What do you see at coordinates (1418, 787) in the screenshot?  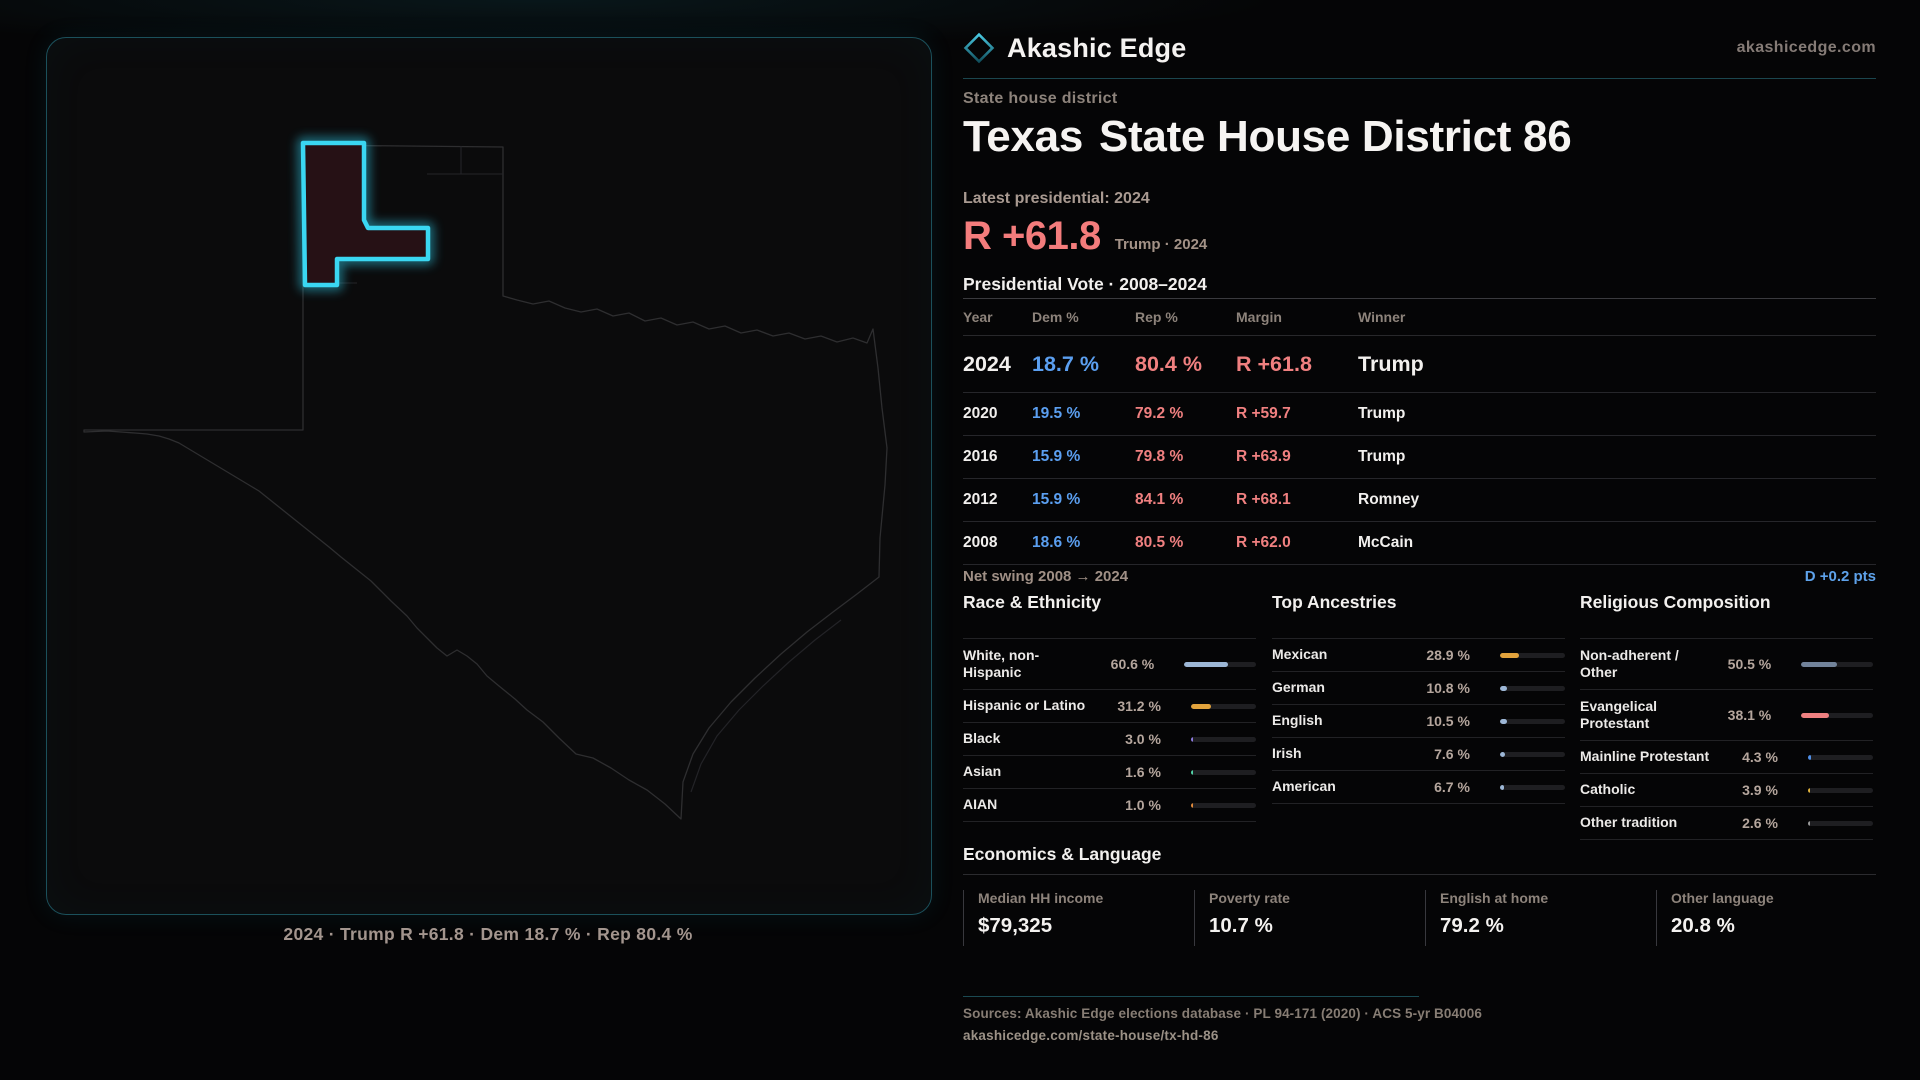 I see `demo-row: American 6.7 %` at bounding box center [1418, 787].